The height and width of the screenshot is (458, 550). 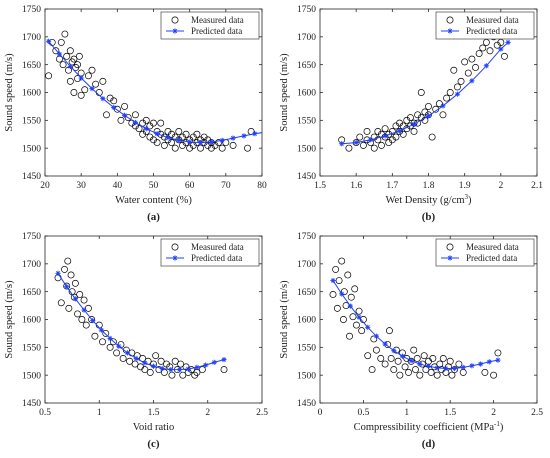 I want to click on x-tick-label: 70, so click(x=226, y=186).